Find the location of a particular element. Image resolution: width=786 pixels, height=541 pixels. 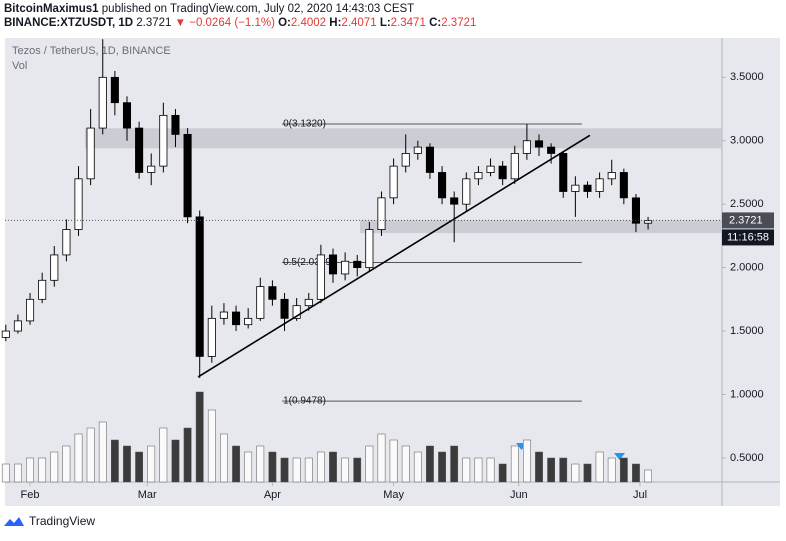

x-tick-label: May is located at coordinates (393, 495).